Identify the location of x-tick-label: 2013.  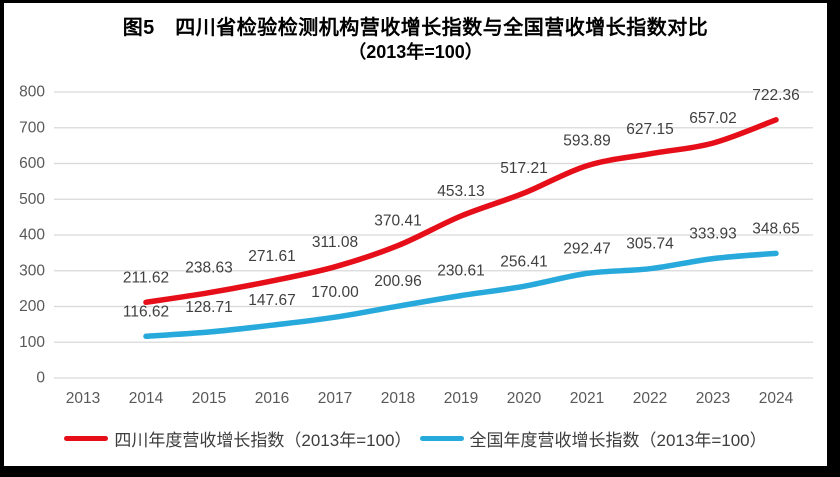
(83, 398).